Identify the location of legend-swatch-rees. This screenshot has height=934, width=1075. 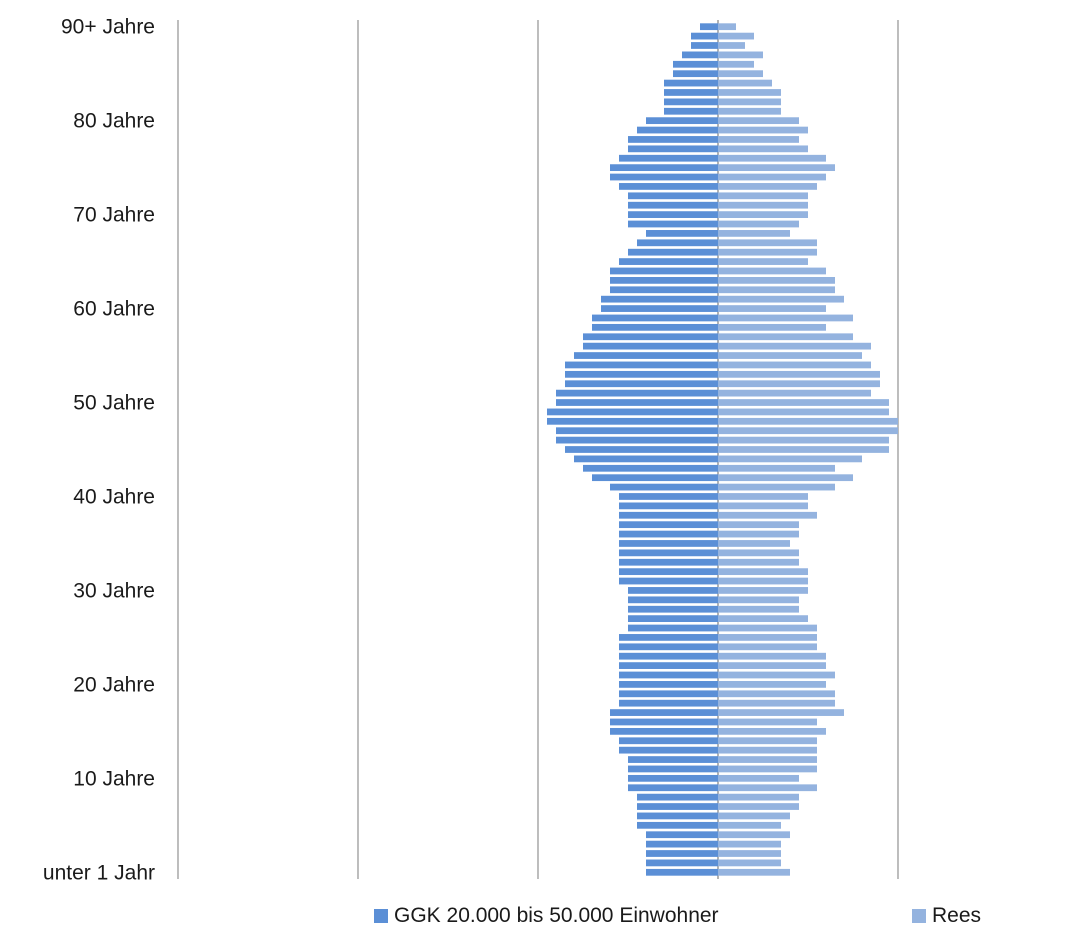
(919, 916).